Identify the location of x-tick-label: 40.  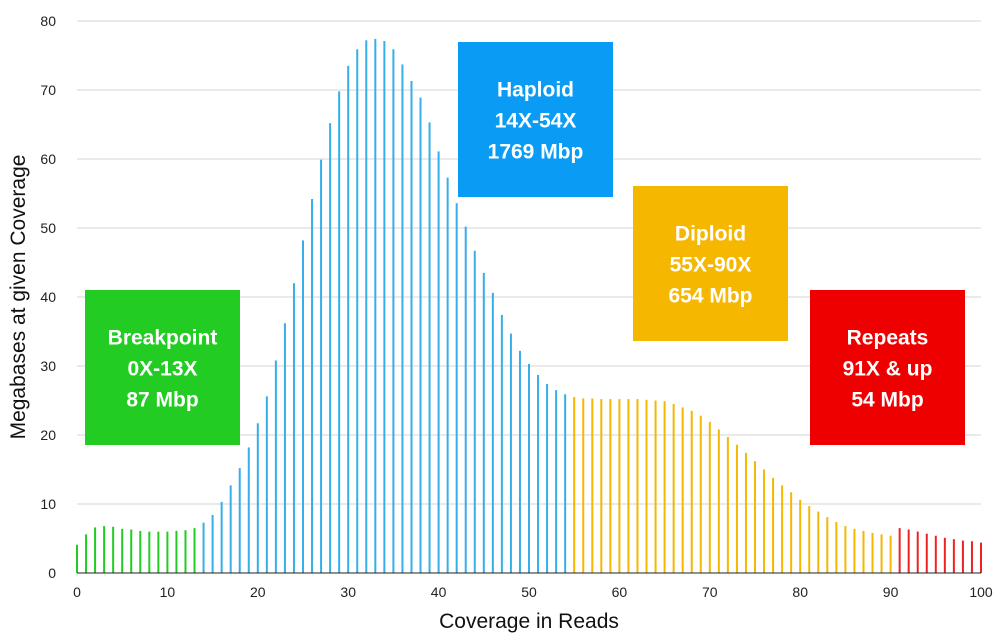
(439, 592).